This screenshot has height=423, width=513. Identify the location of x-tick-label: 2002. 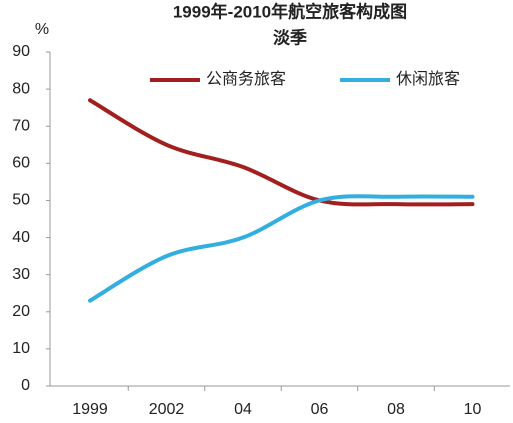
(167, 409).